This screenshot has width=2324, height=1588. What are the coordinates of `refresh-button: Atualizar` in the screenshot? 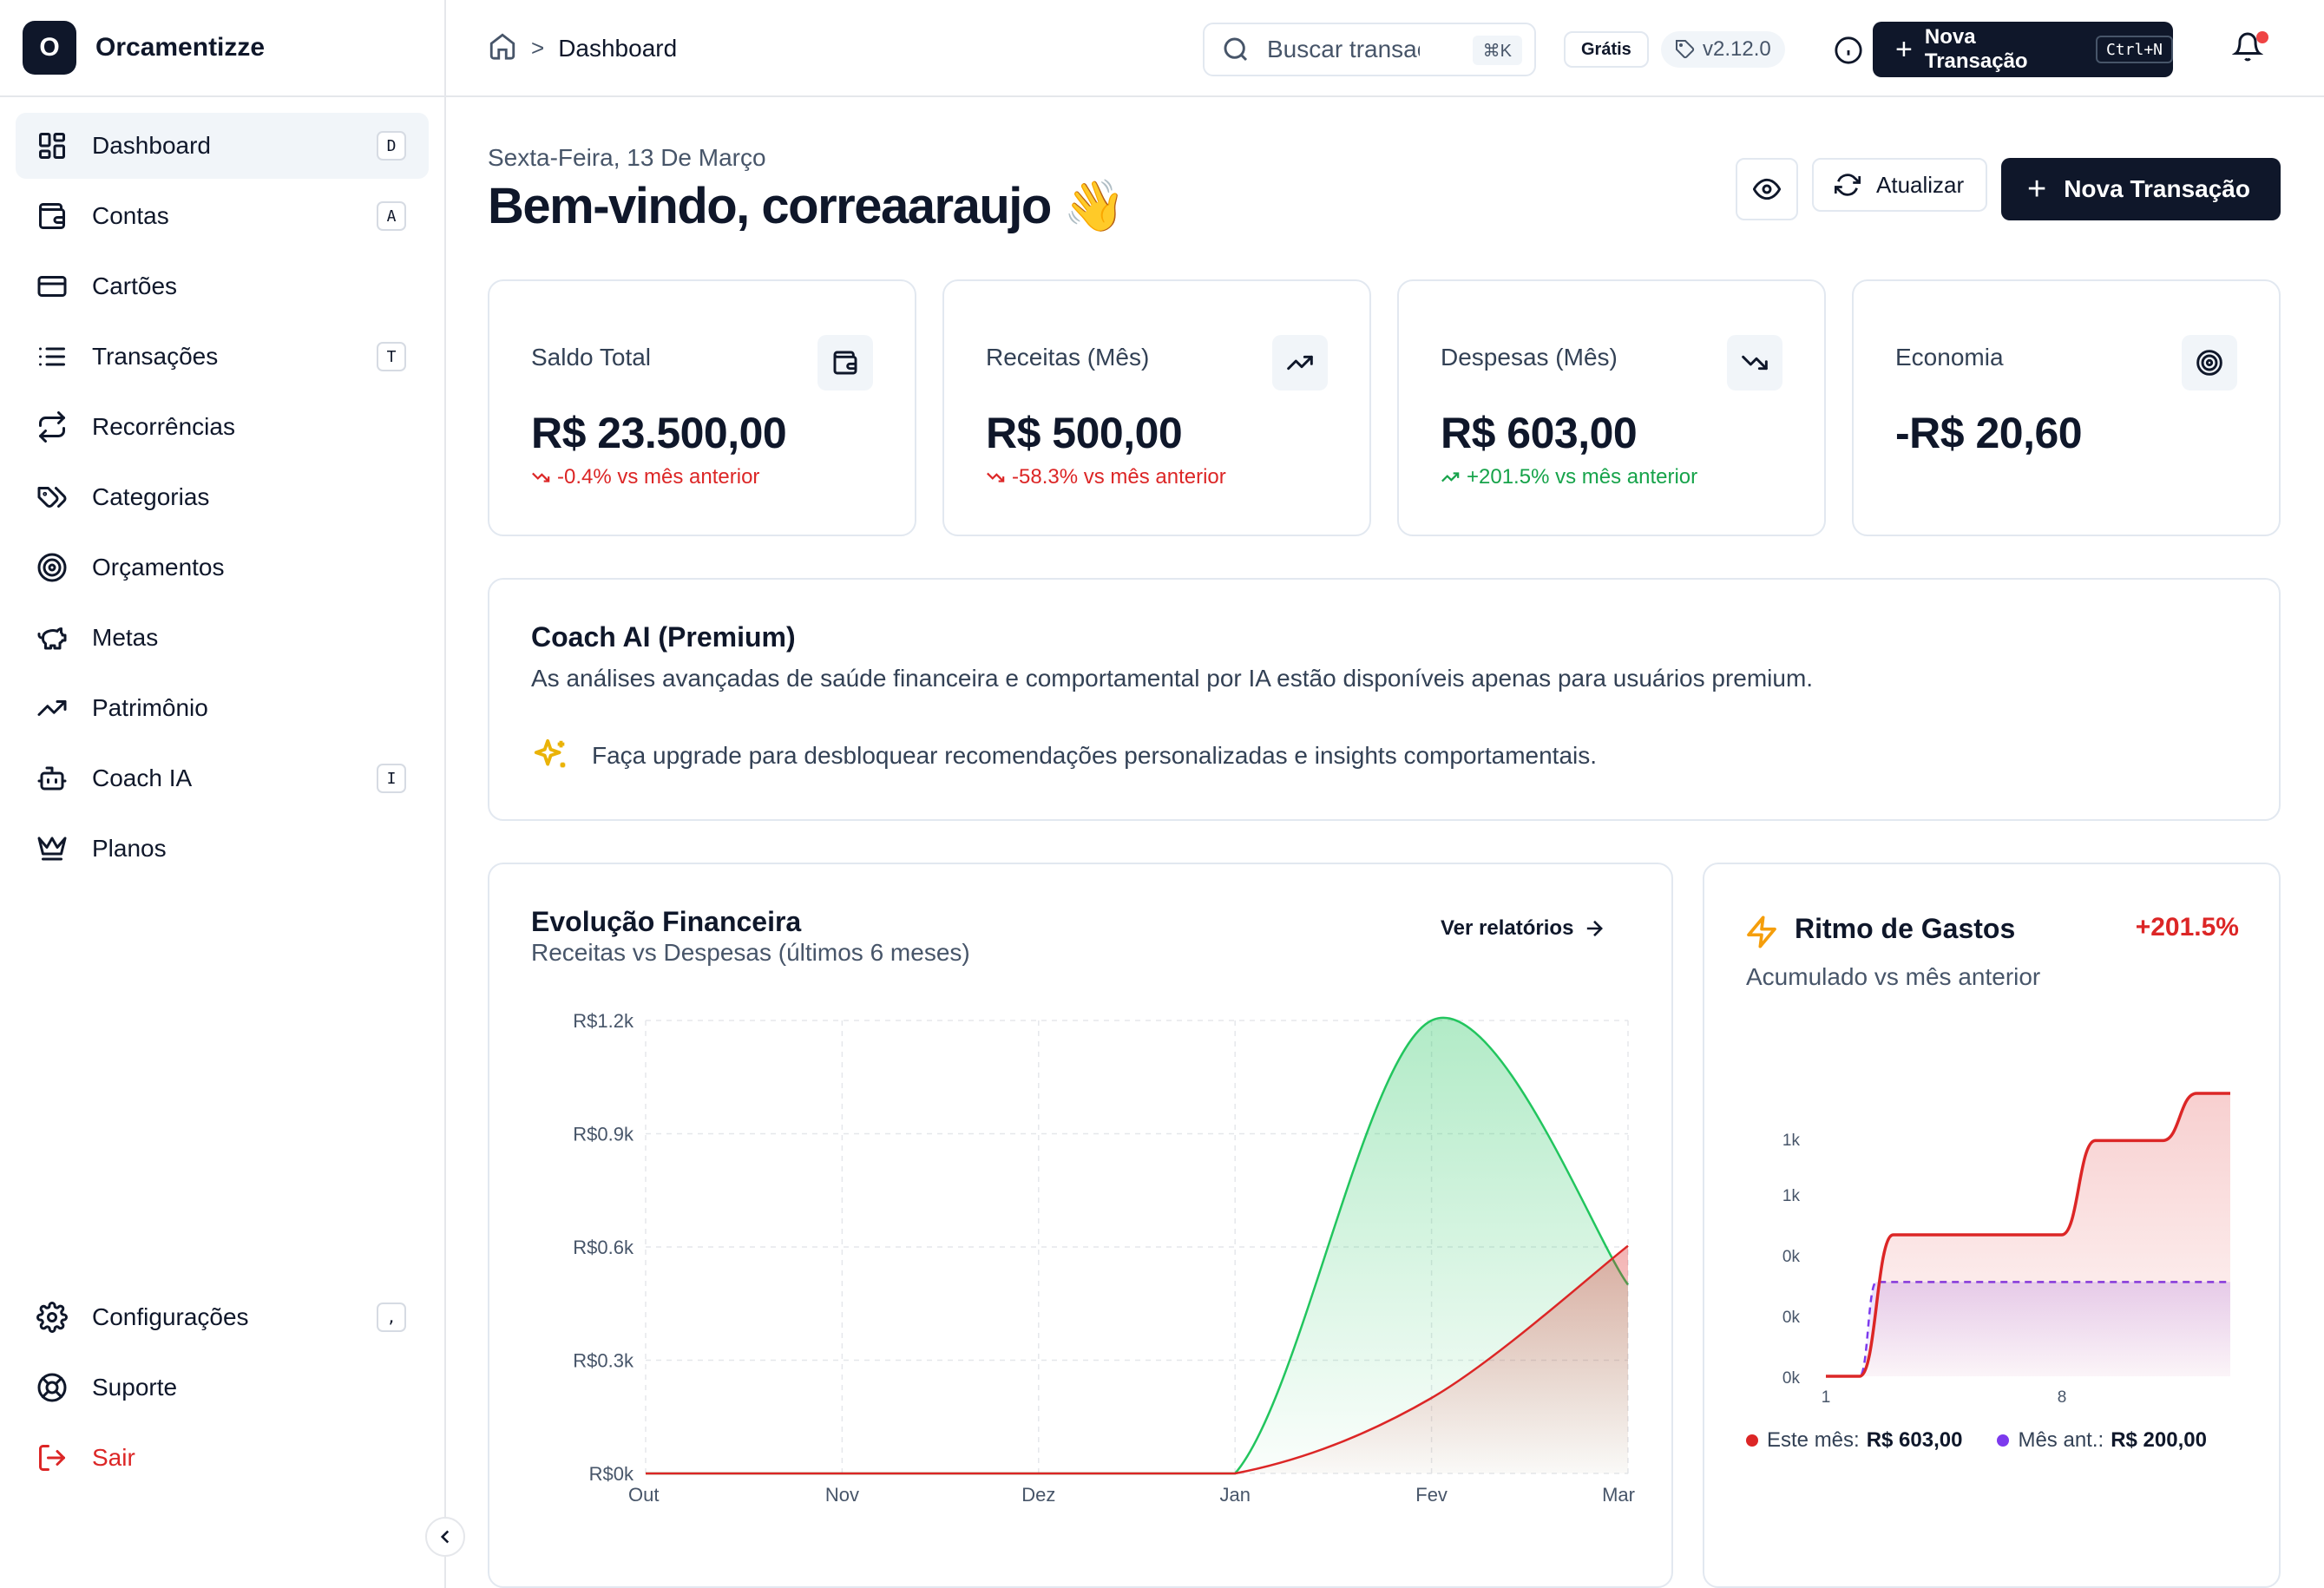 It's located at (1899, 185).